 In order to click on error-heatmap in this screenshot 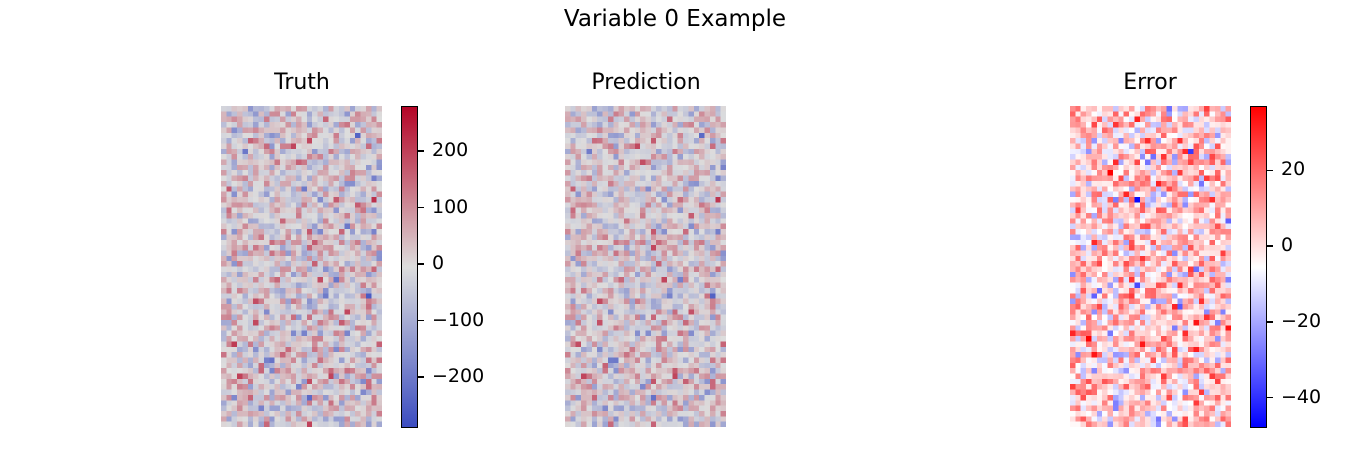, I will do `click(1150, 266)`.